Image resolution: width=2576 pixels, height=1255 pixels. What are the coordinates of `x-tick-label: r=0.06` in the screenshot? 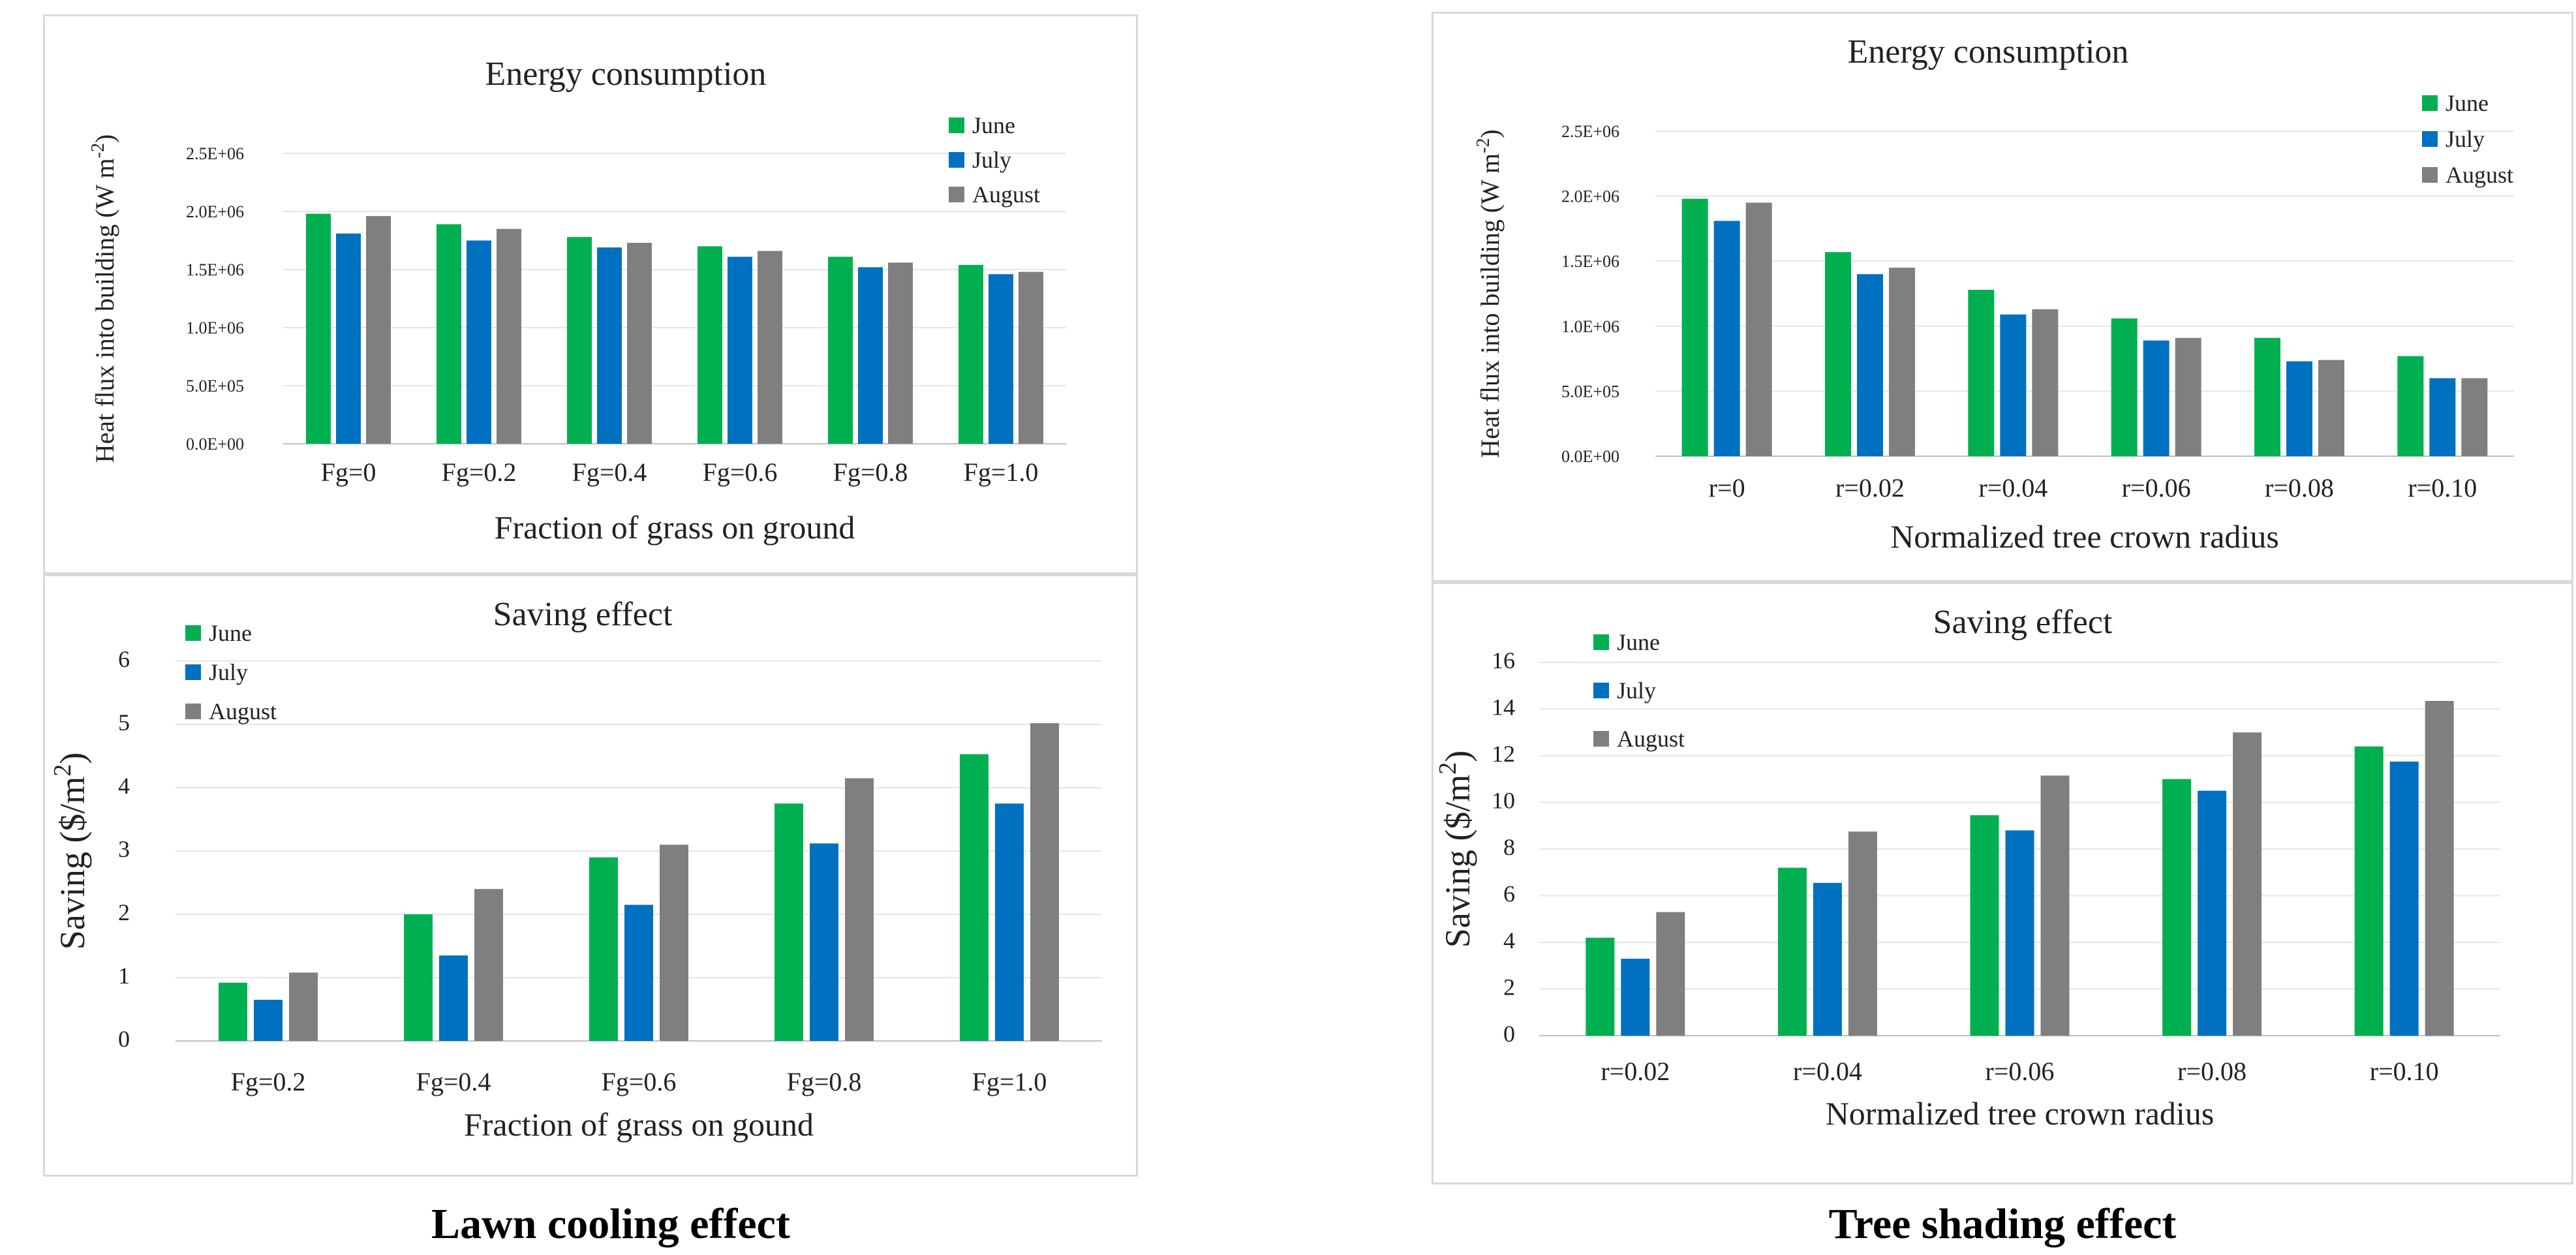 It's located at (2020, 1071).